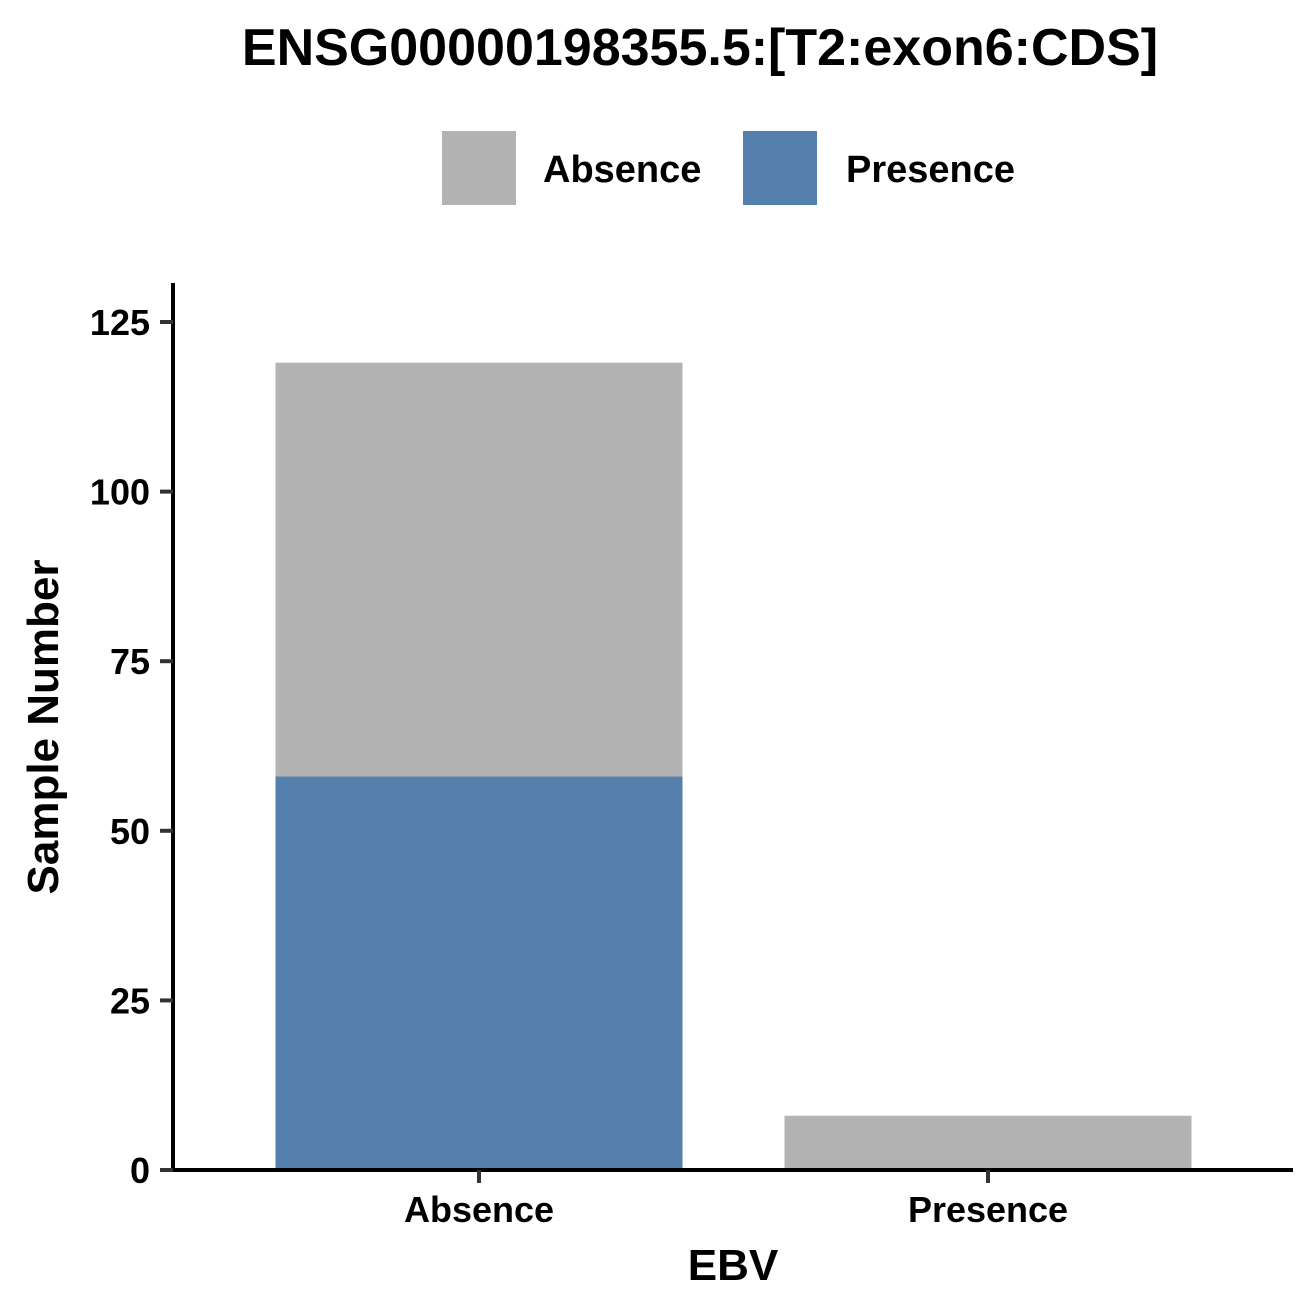  I want to click on x-tick-label: Presence, so click(988, 1209).